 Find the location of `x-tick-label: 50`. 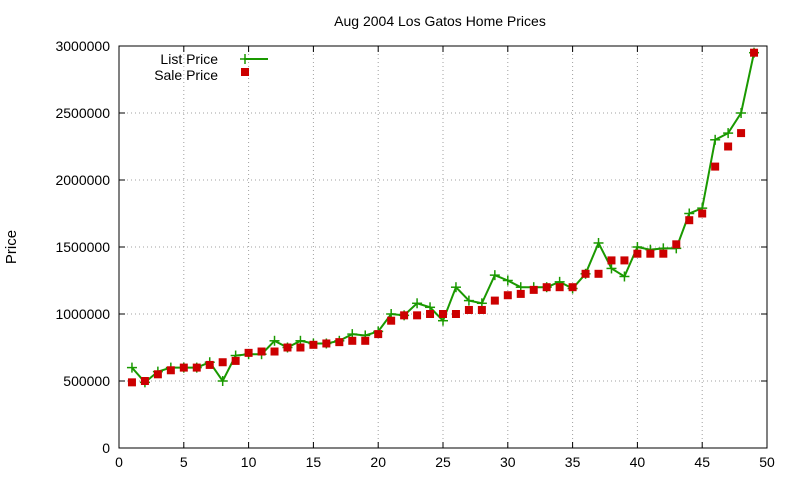

x-tick-label: 50 is located at coordinates (767, 462).